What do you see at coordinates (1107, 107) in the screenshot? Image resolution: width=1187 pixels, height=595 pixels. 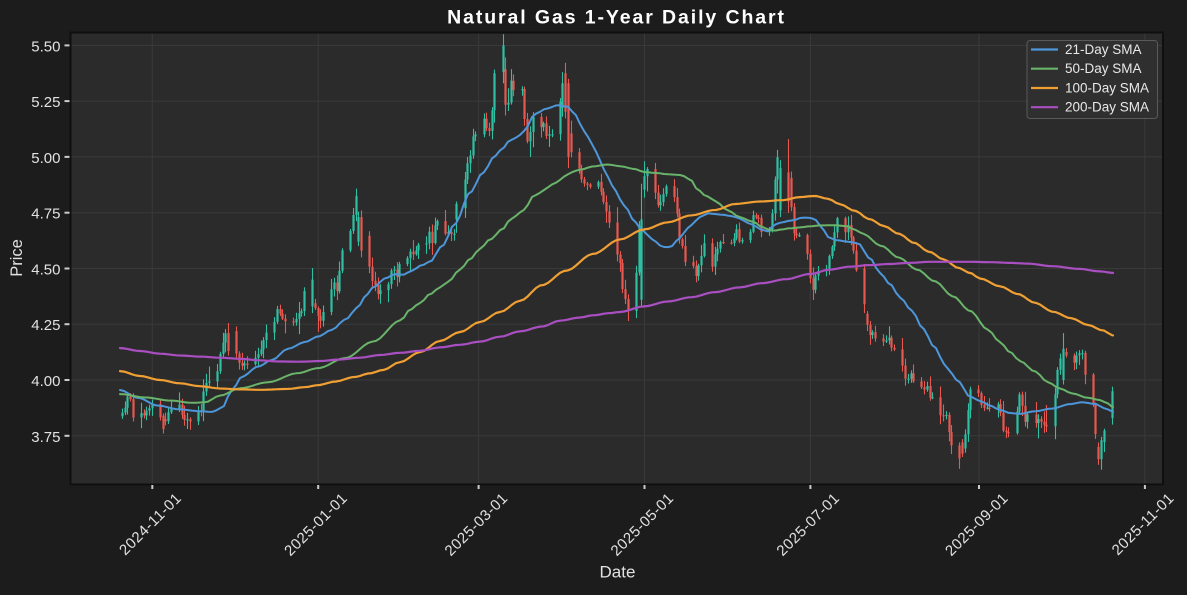 I see `svg-text: 200-Day SMA` at bounding box center [1107, 107].